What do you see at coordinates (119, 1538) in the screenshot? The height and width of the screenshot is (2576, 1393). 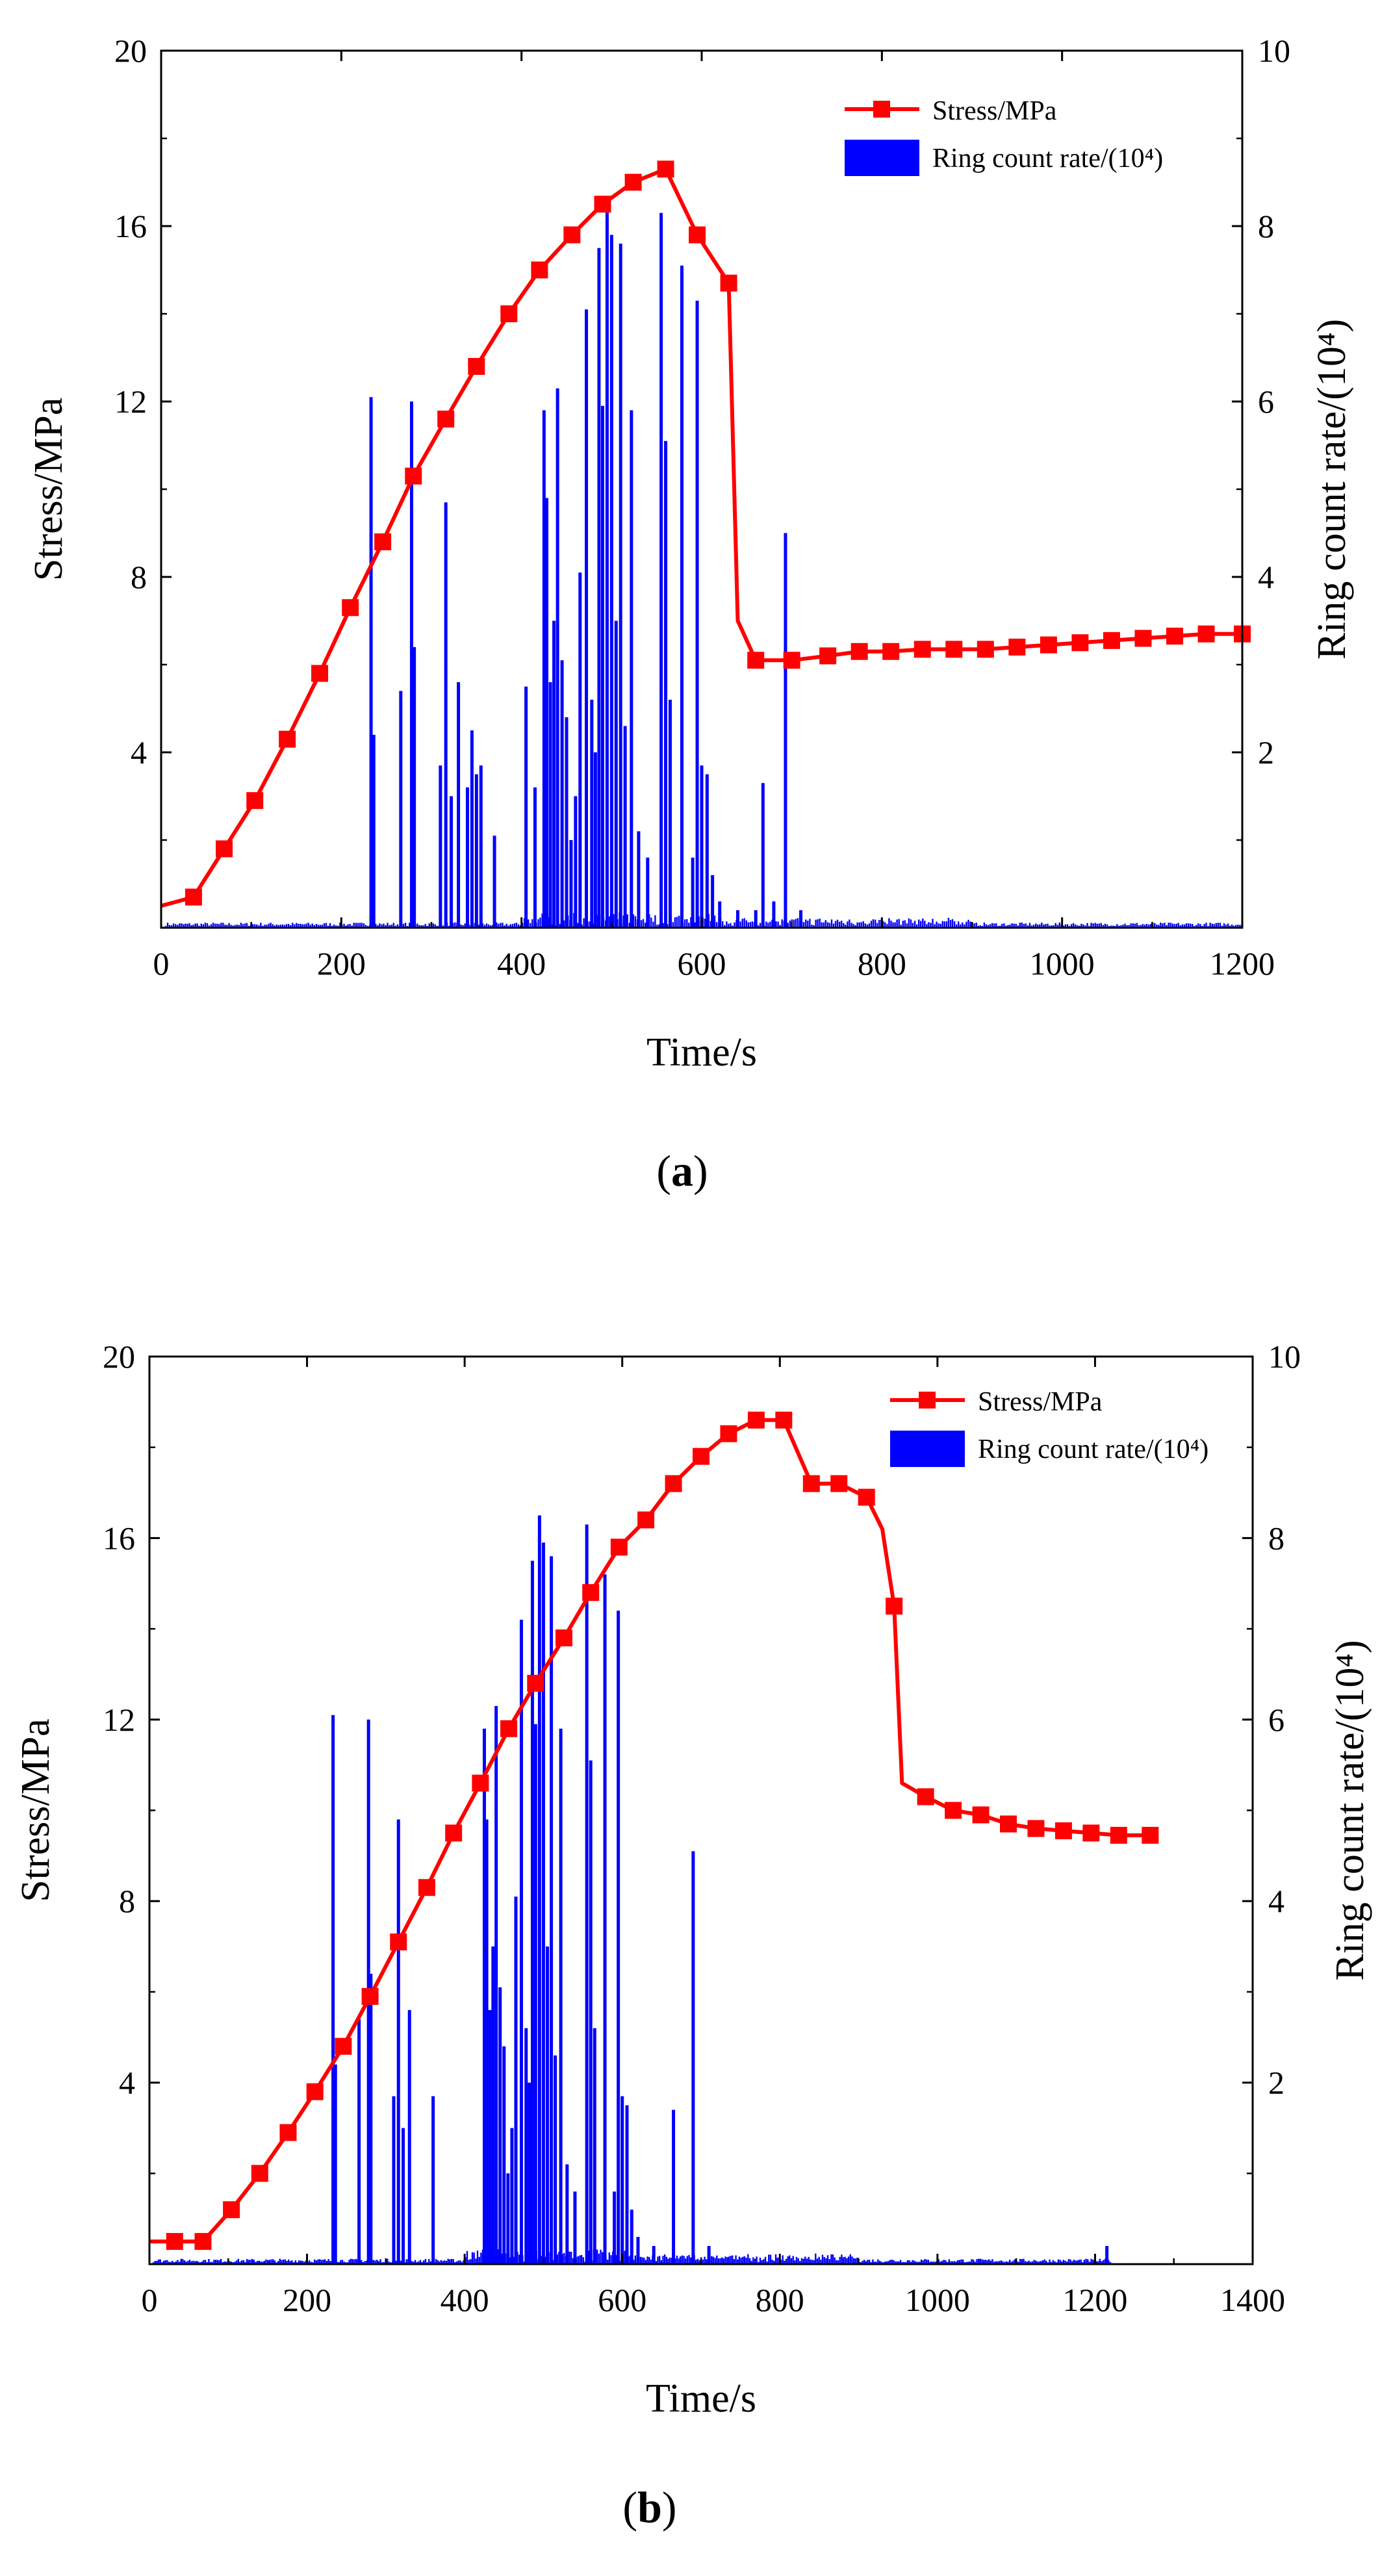 I see `p1-y-tick-label: 16` at bounding box center [119, 1538].